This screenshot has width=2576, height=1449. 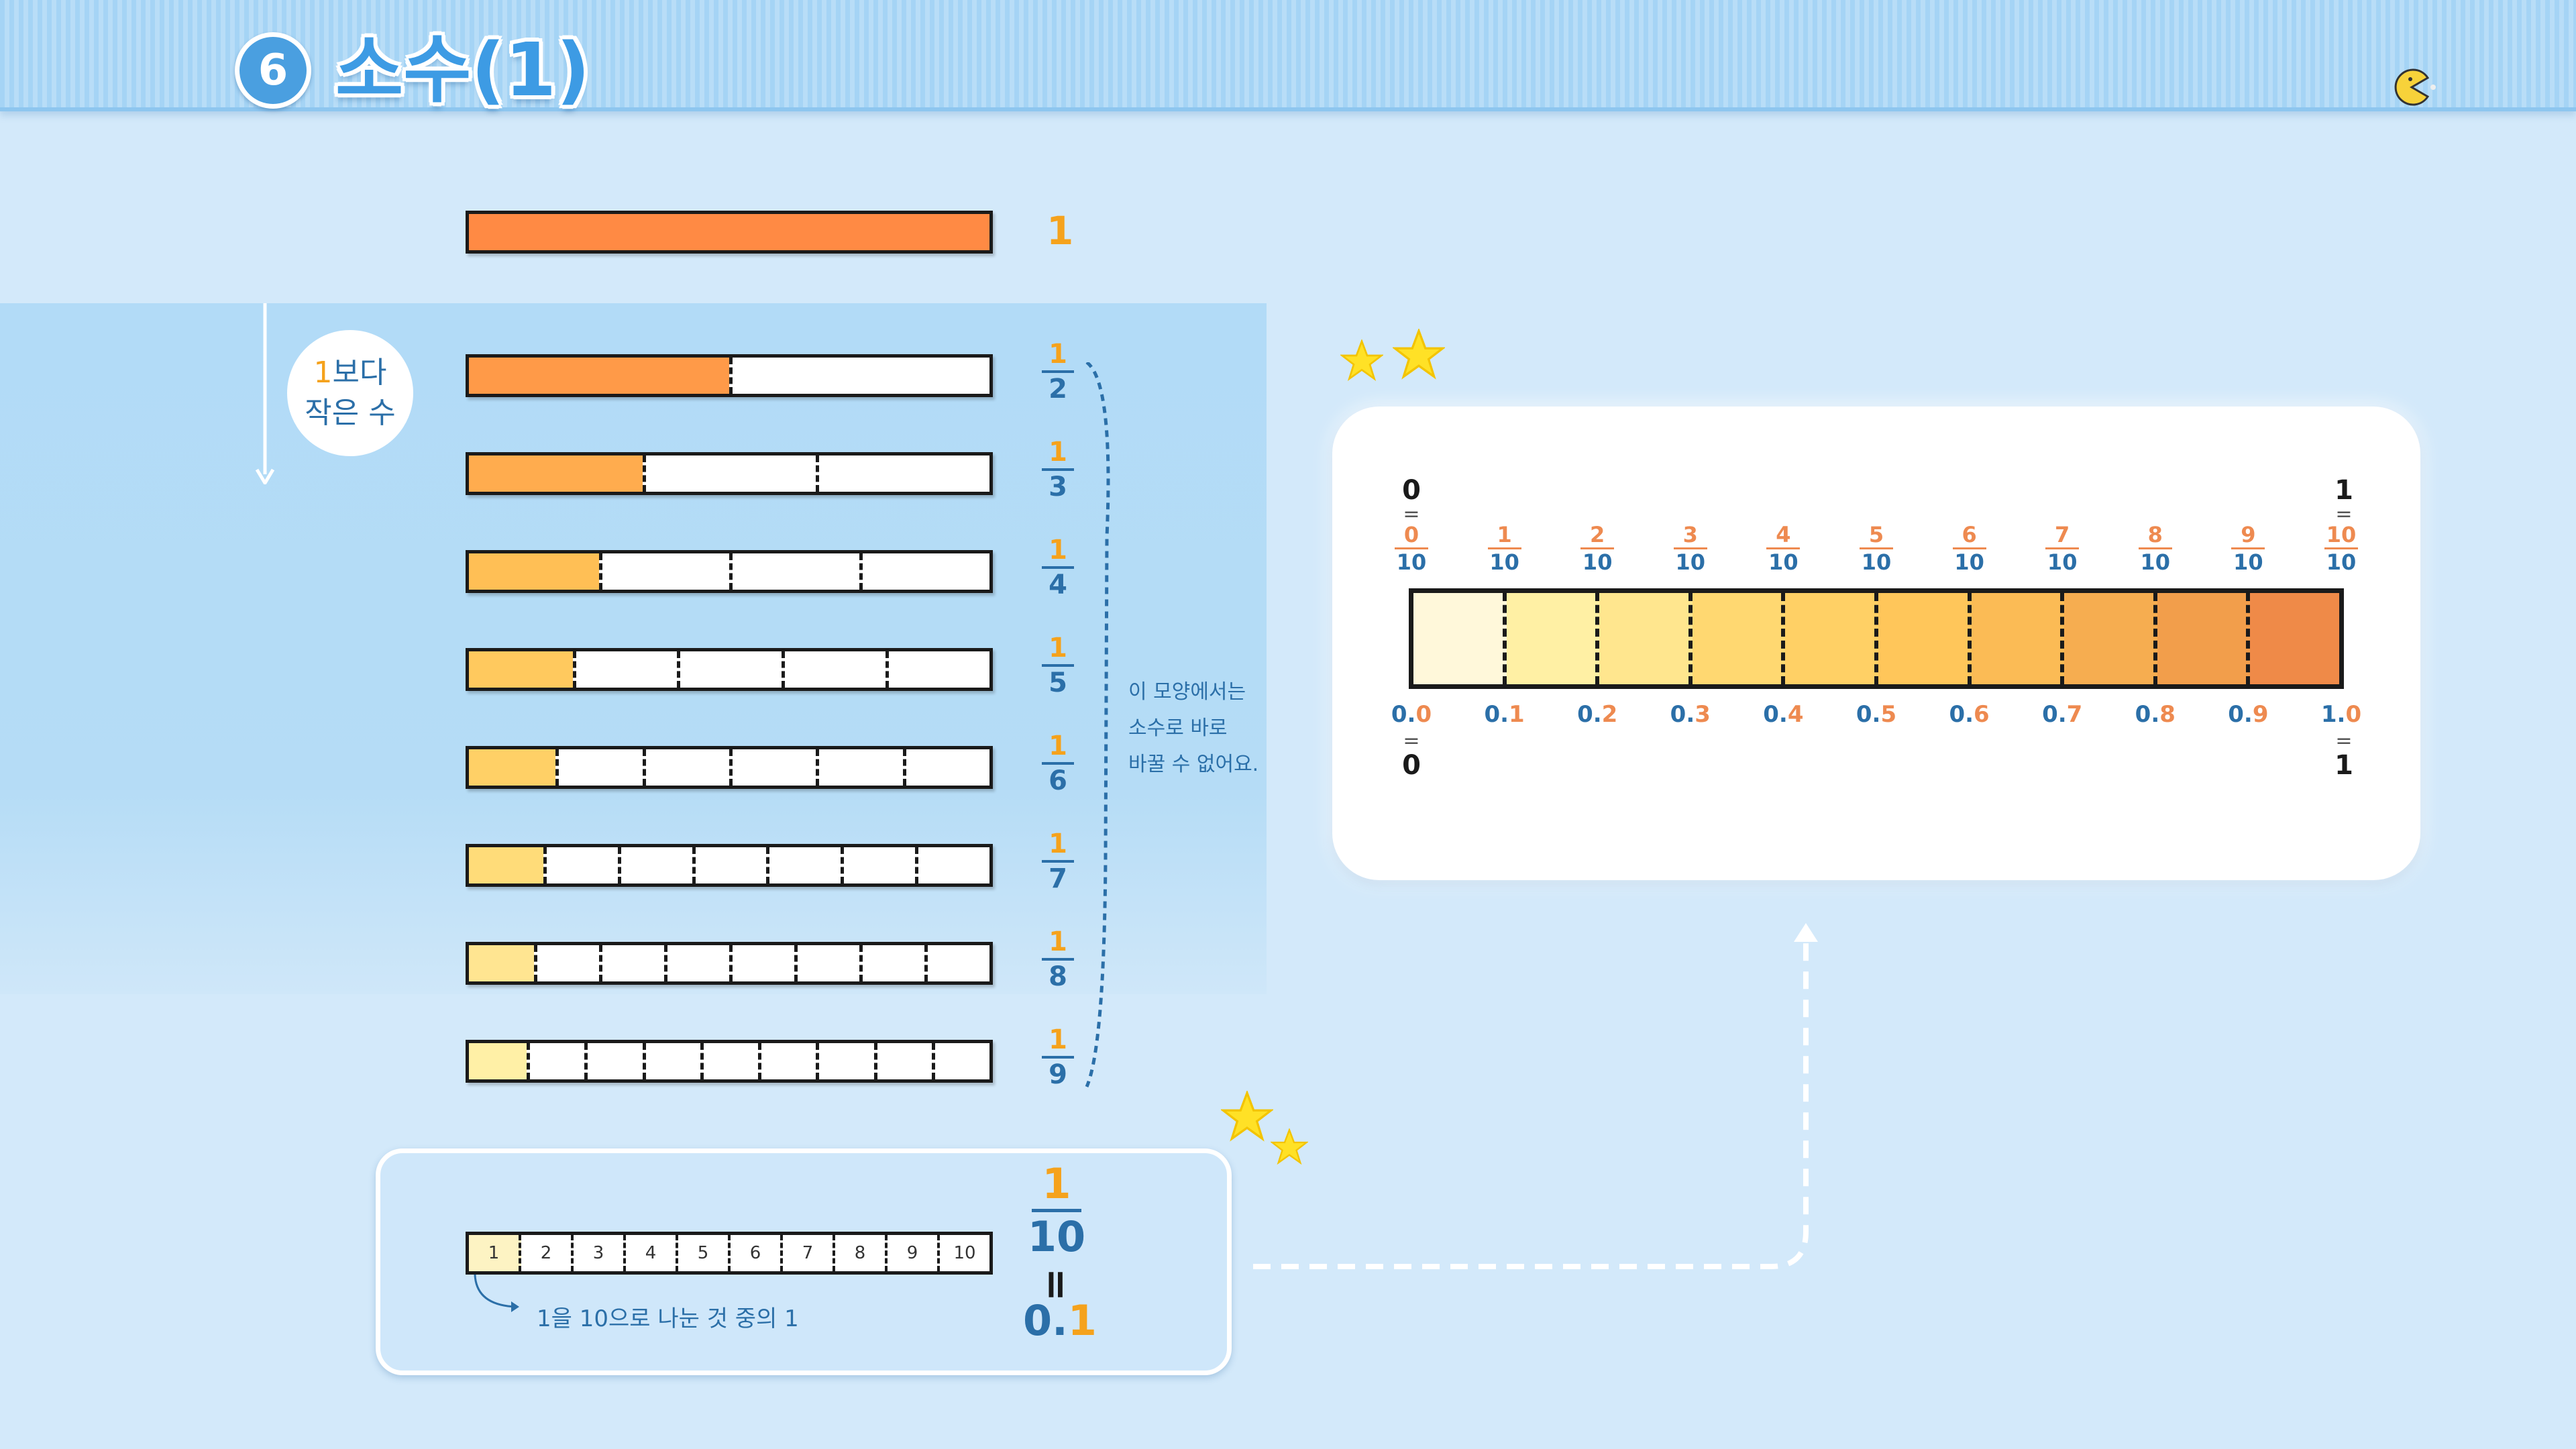 I want to click on tenths-cell: 7, so click(x=809, y=1253).